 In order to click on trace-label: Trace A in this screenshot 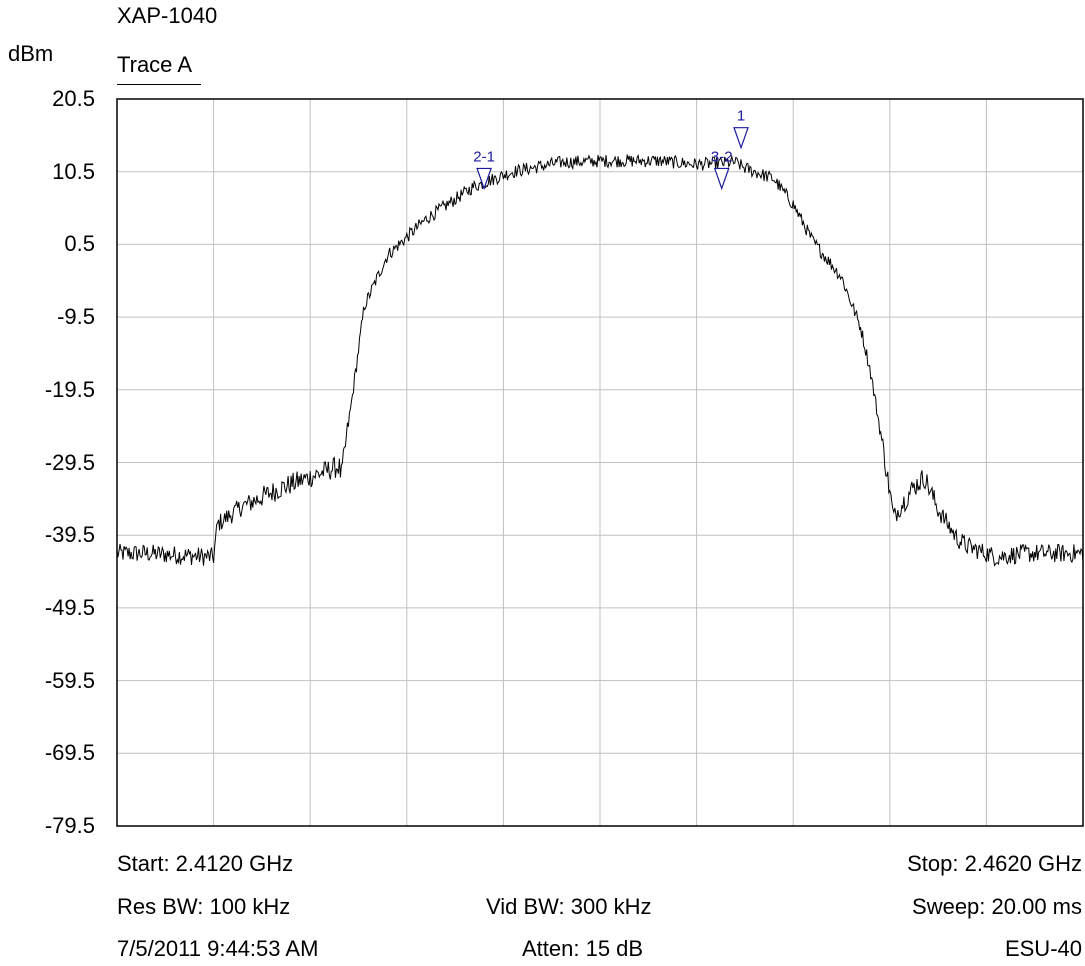, I will do `click(154, 64)`.